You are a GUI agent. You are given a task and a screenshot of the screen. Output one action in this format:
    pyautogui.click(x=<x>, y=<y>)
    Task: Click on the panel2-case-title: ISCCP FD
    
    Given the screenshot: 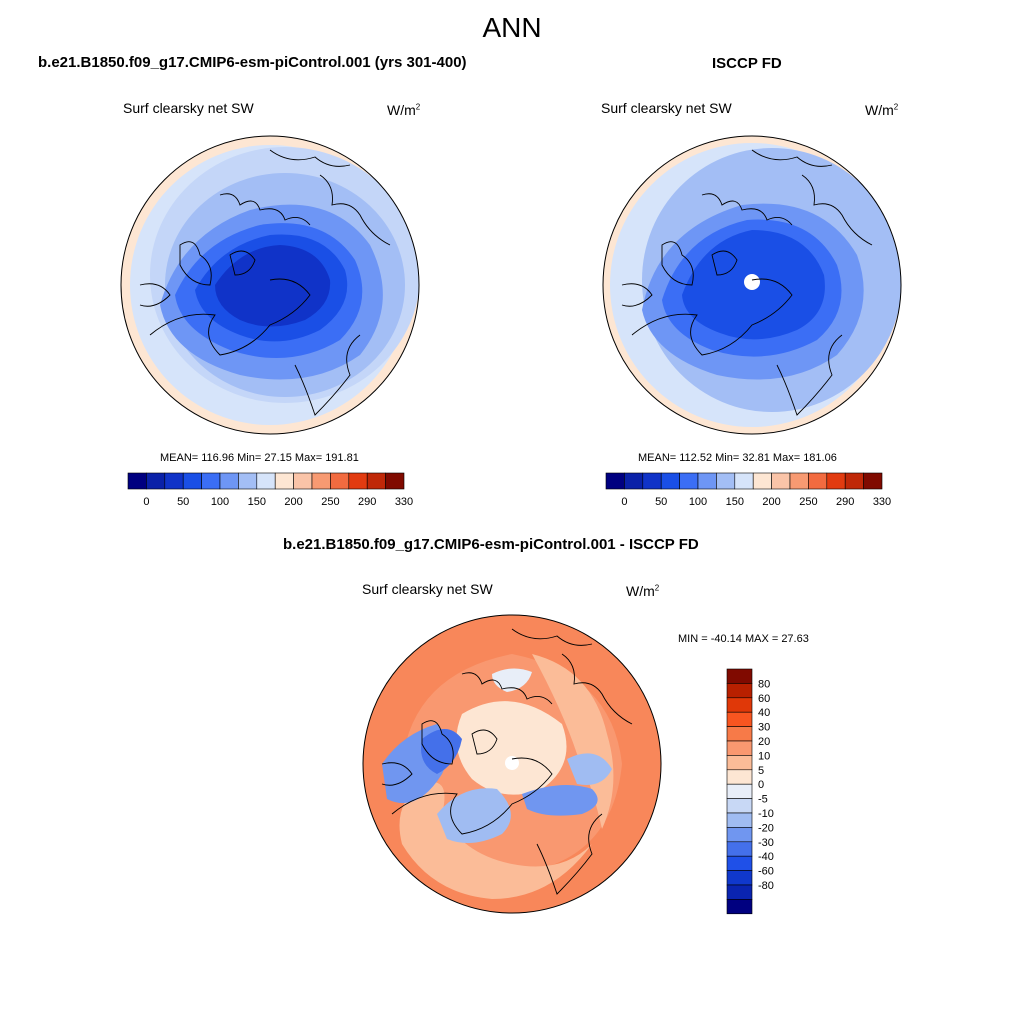 What is the action you would take?
    pyautogui.click(x=747, y=63)
    